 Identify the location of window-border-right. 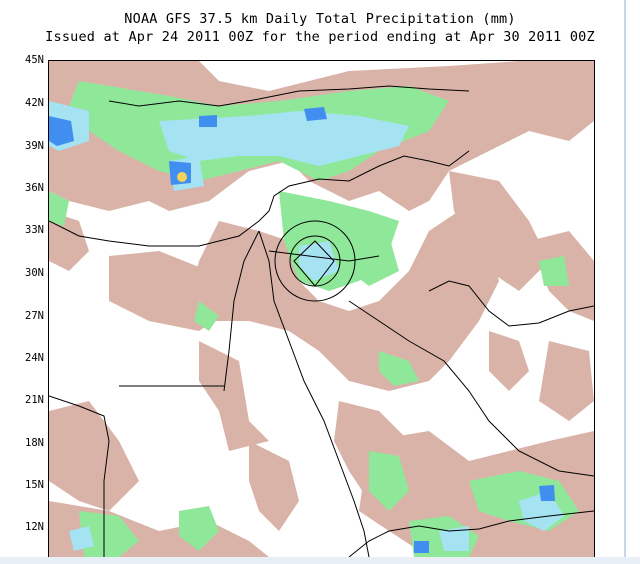
(625, 282).